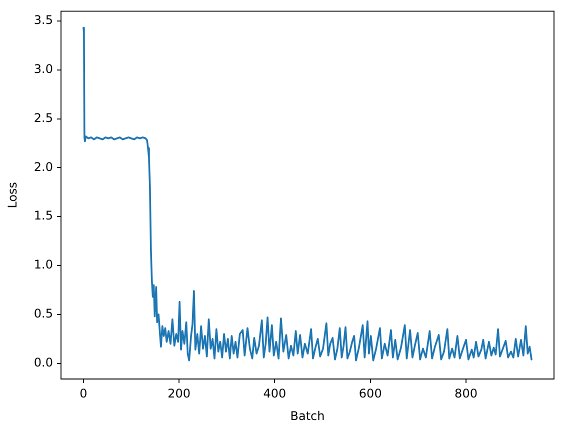 The image size is (567, 432). Describe the element at coordinates (370, 393) in the screenshot. I see `x-tick-label: 600` at that location.